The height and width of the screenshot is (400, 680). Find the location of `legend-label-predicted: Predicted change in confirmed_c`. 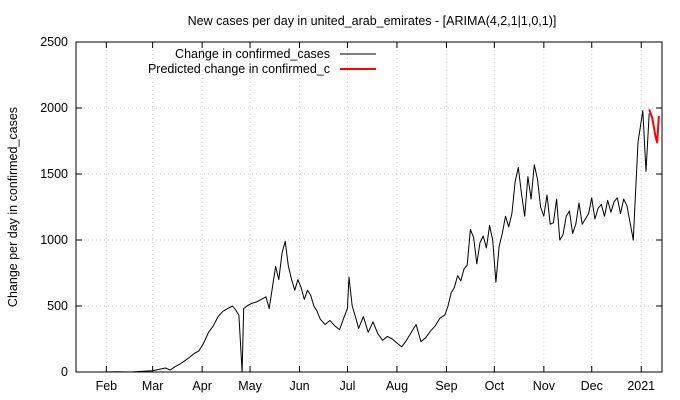

legend-label-predicted: Predicted change in confirmed_c is located at coordinates (239, 69).